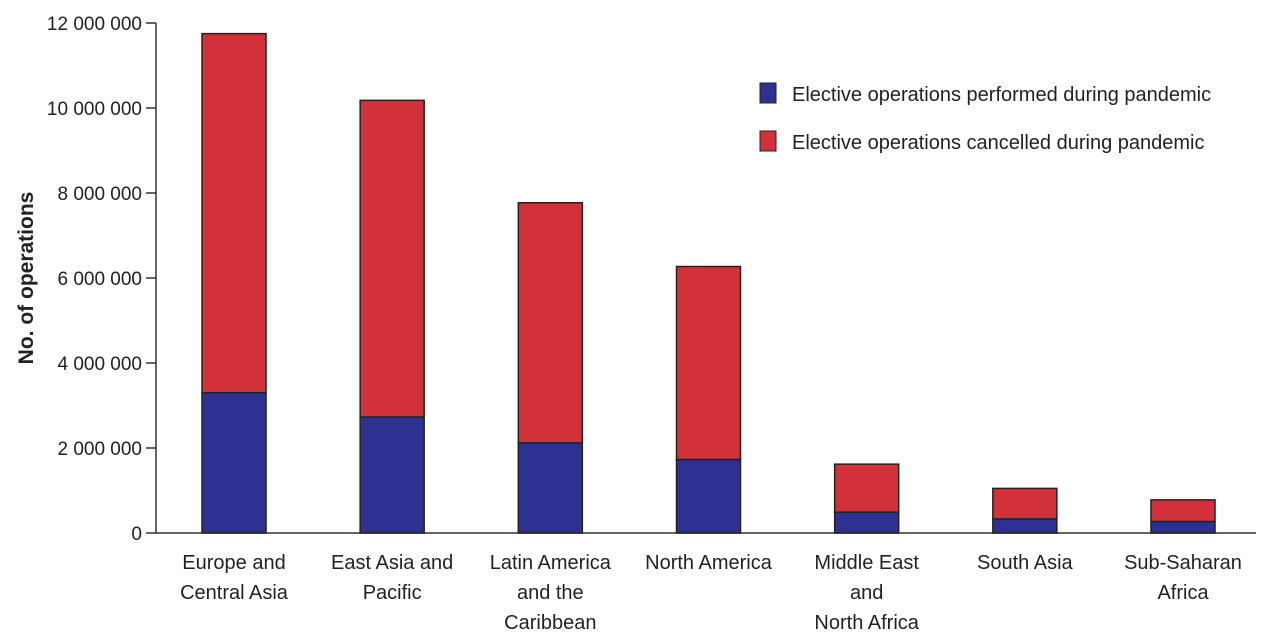 This screenshot has height=642, width=1266. I want to click on x-category-label: Europe and Central Asia, so click(234, 578).